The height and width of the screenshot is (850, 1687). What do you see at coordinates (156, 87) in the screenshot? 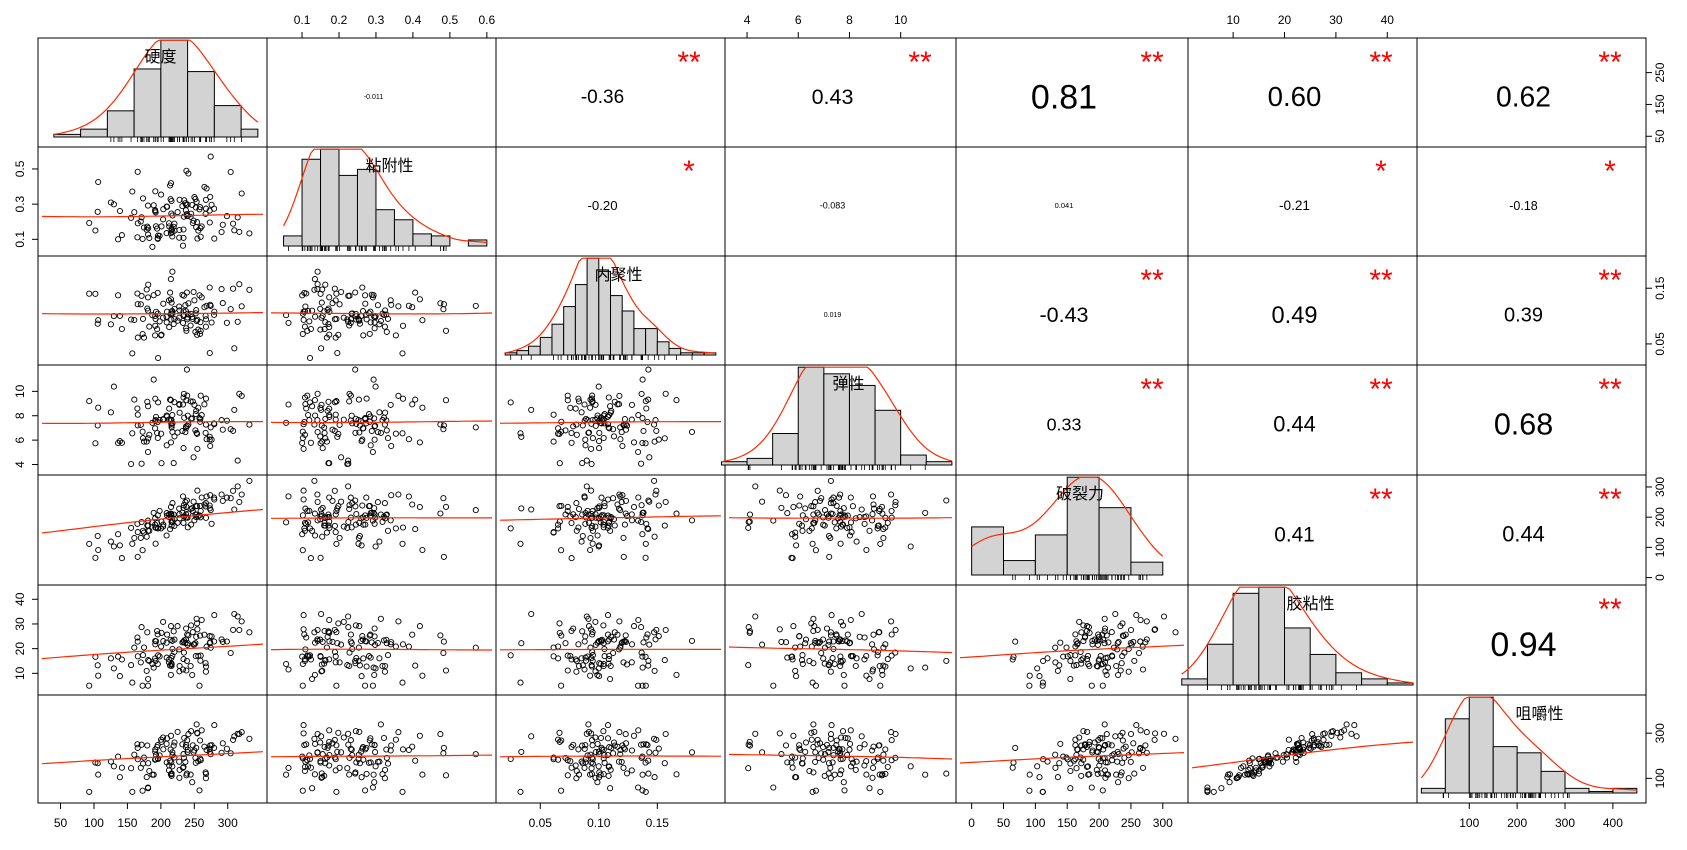
I see `density-curve` at bounding box center [156, 87].